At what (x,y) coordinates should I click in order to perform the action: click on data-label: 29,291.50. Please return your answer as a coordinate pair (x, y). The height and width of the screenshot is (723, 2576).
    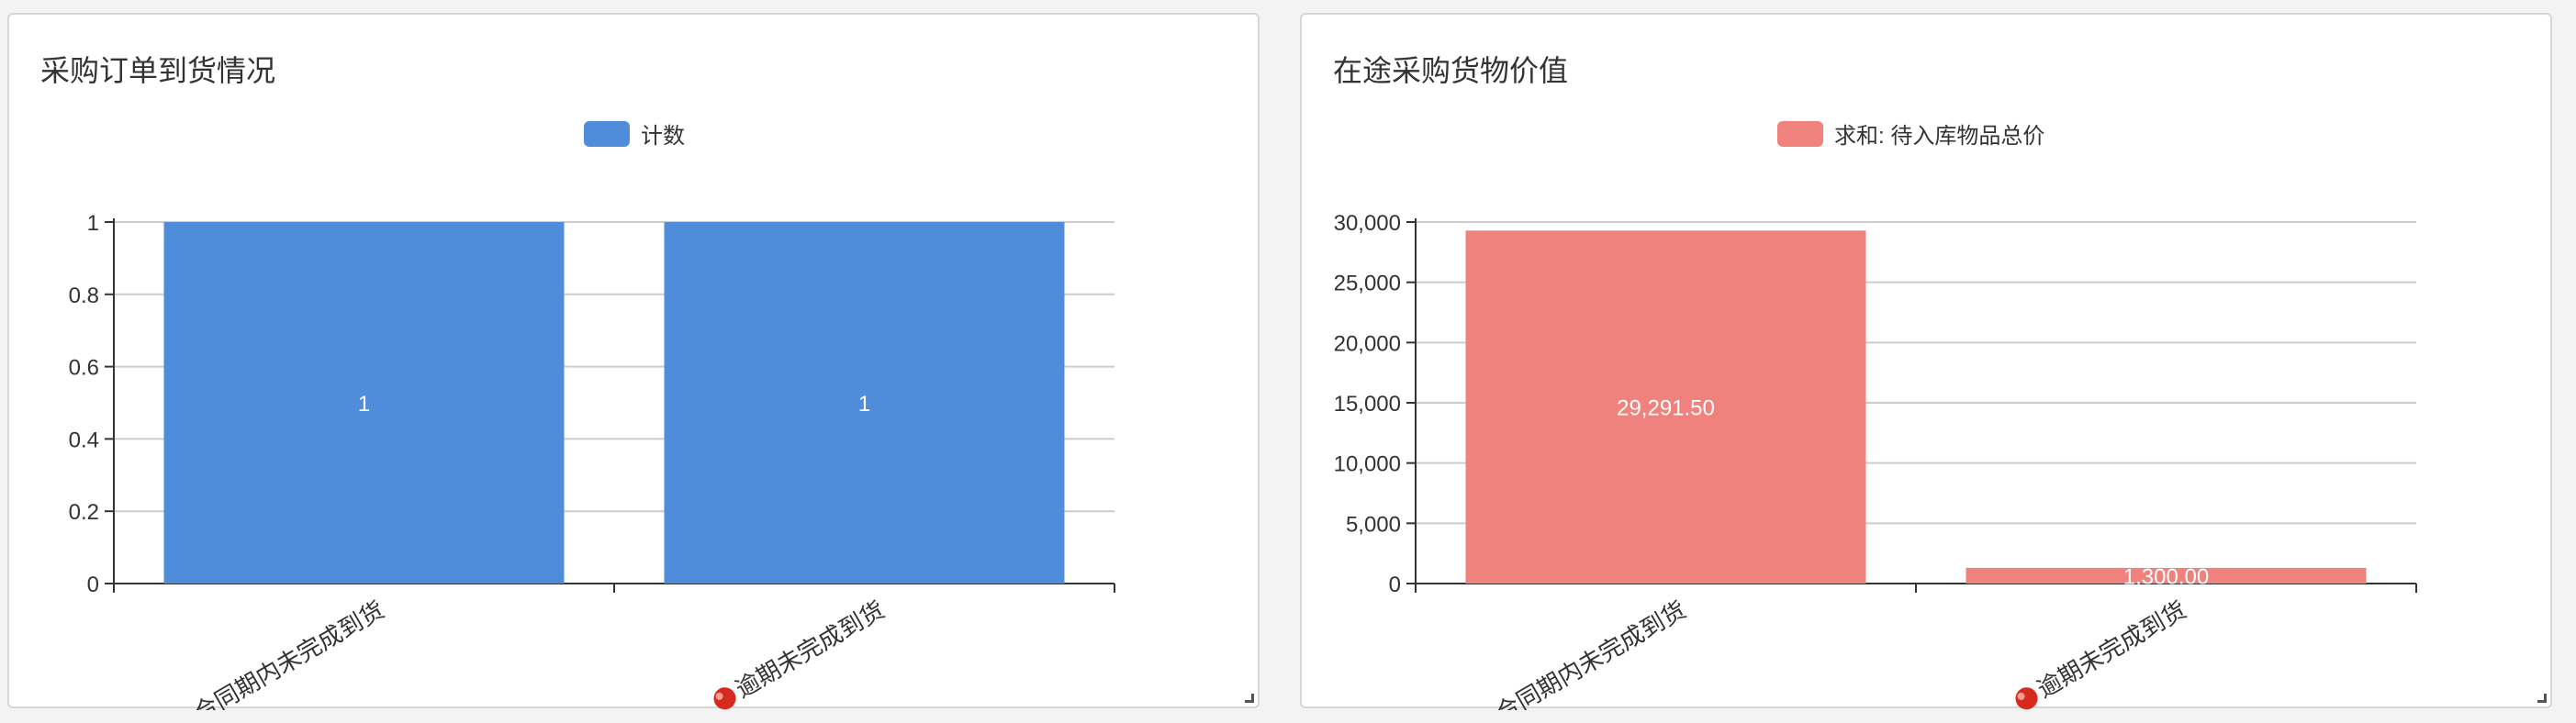
    Looking at the image, I should click on (1666, 408).